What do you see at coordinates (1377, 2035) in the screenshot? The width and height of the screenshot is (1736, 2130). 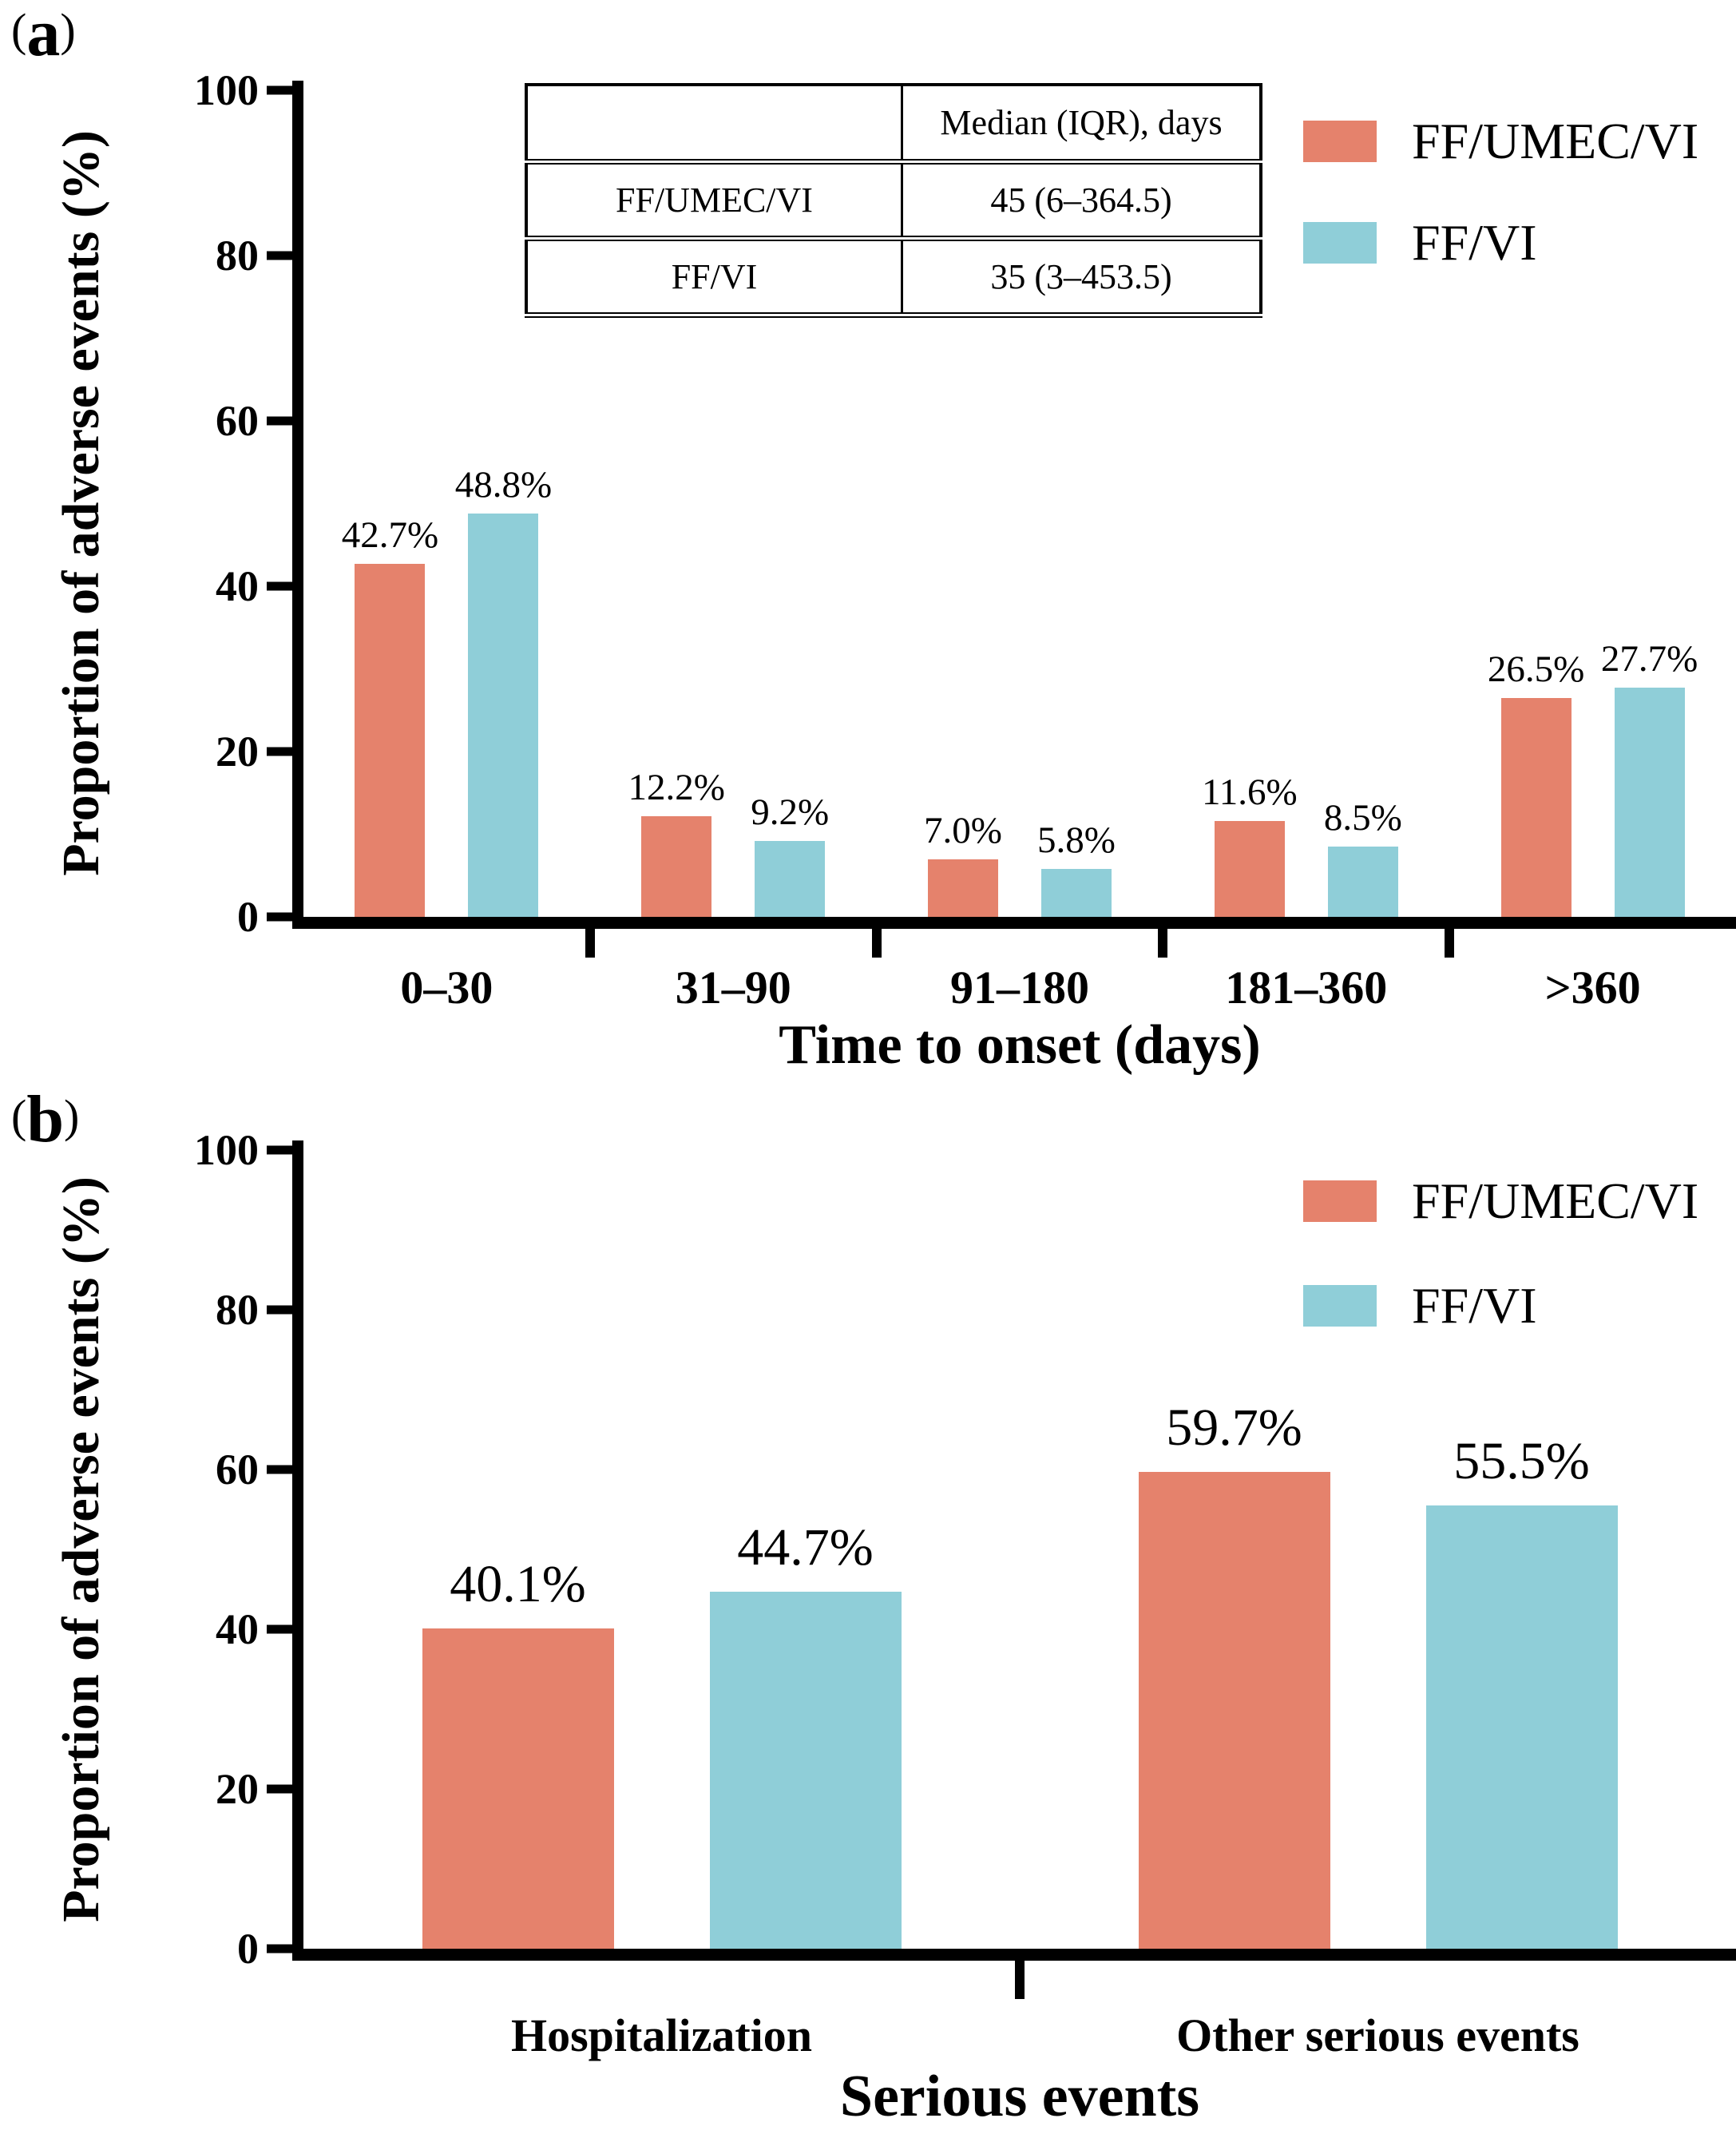 I see `category-label: Other serious events` at bounding box center [1377, 2035].